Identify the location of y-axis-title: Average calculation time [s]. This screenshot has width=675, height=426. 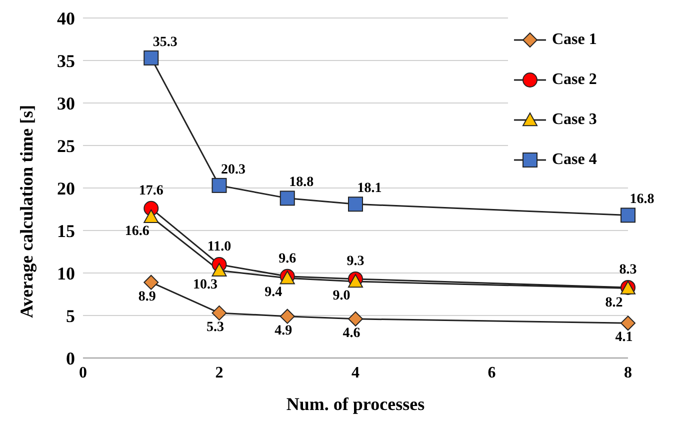
(26, 211).